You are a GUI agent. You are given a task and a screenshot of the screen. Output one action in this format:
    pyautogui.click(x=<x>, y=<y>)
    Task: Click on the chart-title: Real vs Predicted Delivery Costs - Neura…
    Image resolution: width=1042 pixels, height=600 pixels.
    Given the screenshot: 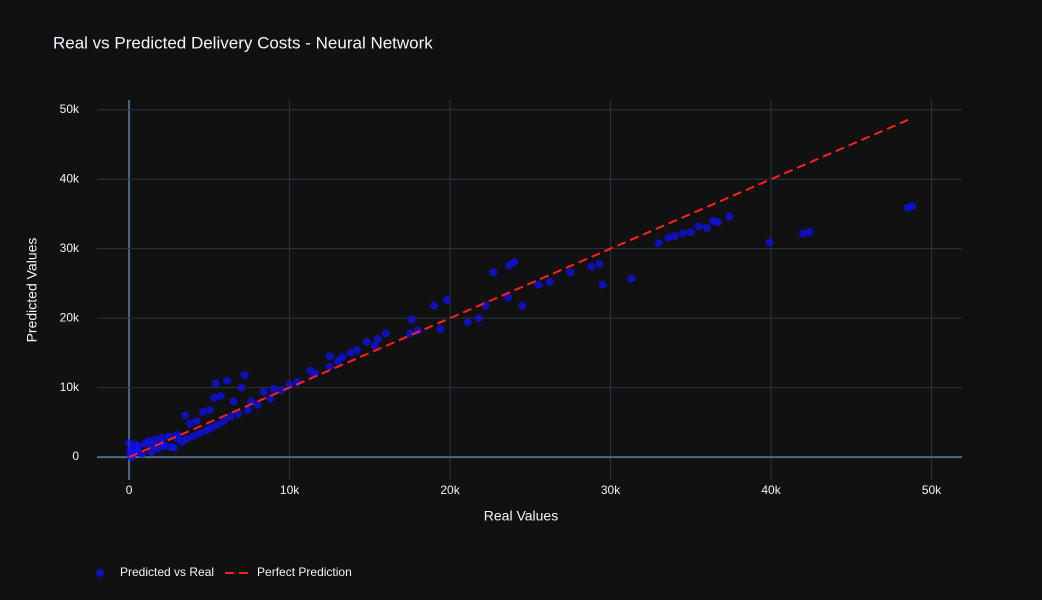 What is the action you would take?
    pyautogui.click(x=243, y=42)
    